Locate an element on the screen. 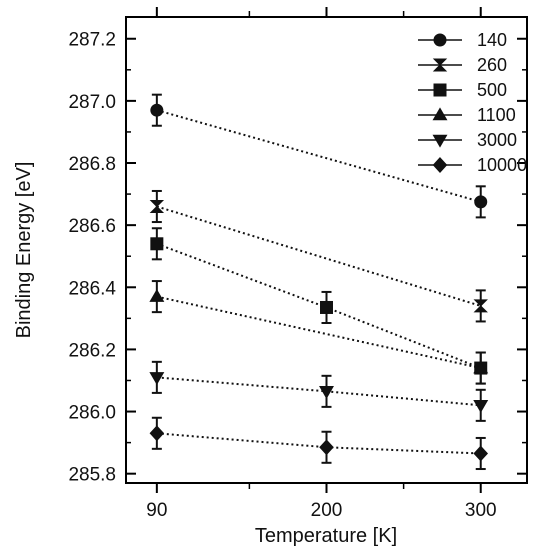 The image size is (537, 551). x-axis-label: Temperature [K] is located at coordinates (326, 536).